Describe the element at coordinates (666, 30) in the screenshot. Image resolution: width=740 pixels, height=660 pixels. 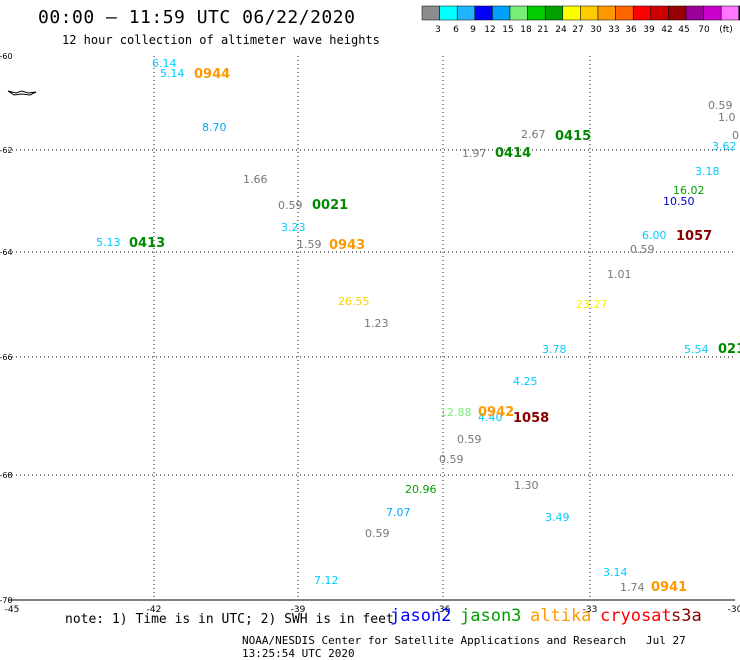
I see `legend-label: 42` at that location.